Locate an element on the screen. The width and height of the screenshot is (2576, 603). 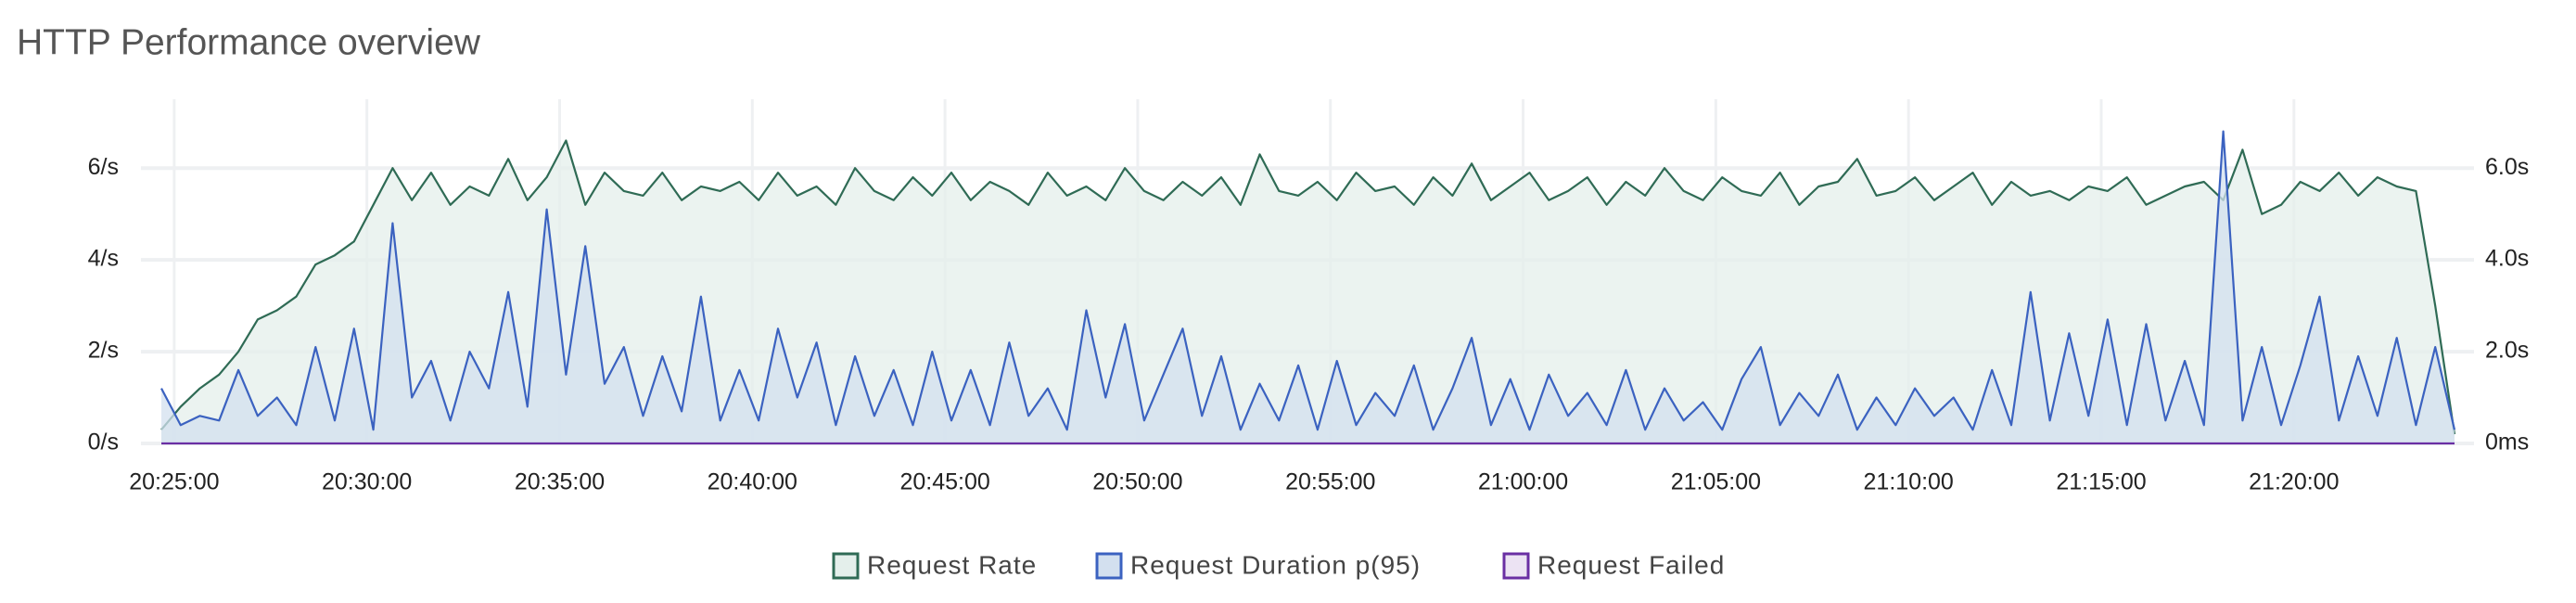
x-tick-label: 21:00:00 is located at coordinates (1523, 482).